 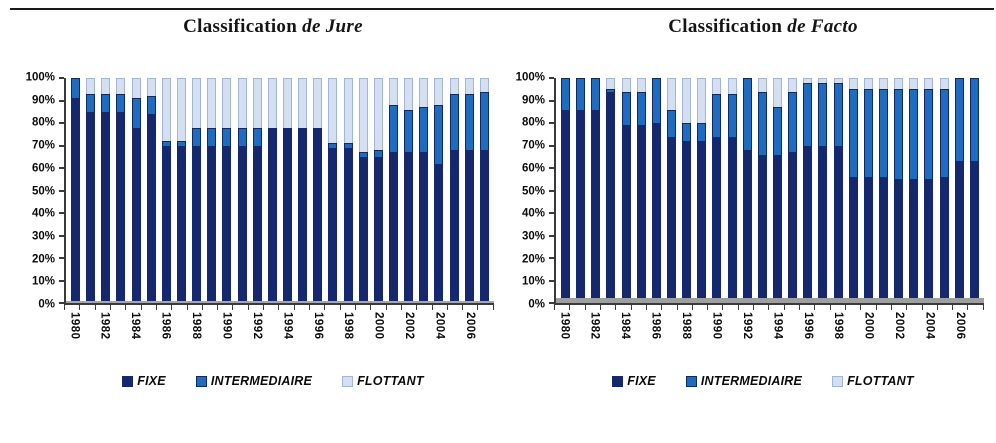 I want to click on x-label-slot: 1980, so click(x=74, y=335).